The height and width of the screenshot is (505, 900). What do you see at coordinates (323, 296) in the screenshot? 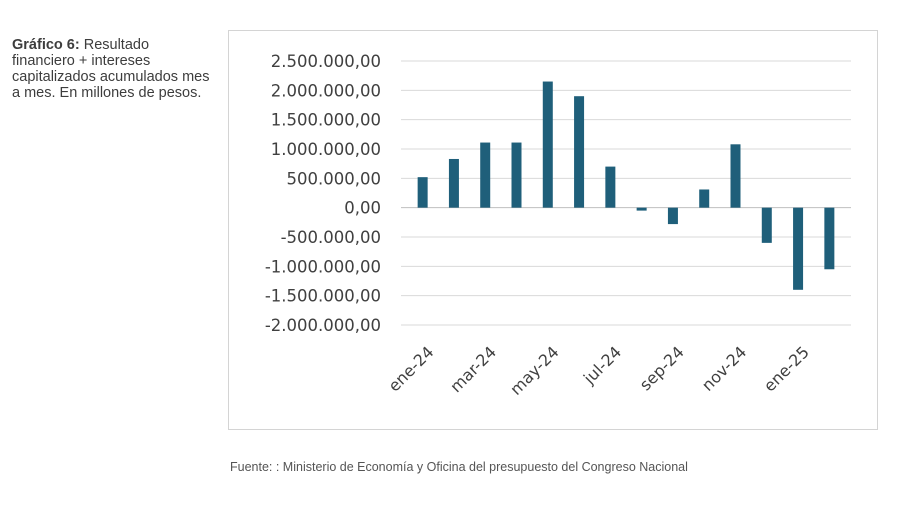
I see `y-tick-label: -1.500.000,00` at bounding box center [323, 296].